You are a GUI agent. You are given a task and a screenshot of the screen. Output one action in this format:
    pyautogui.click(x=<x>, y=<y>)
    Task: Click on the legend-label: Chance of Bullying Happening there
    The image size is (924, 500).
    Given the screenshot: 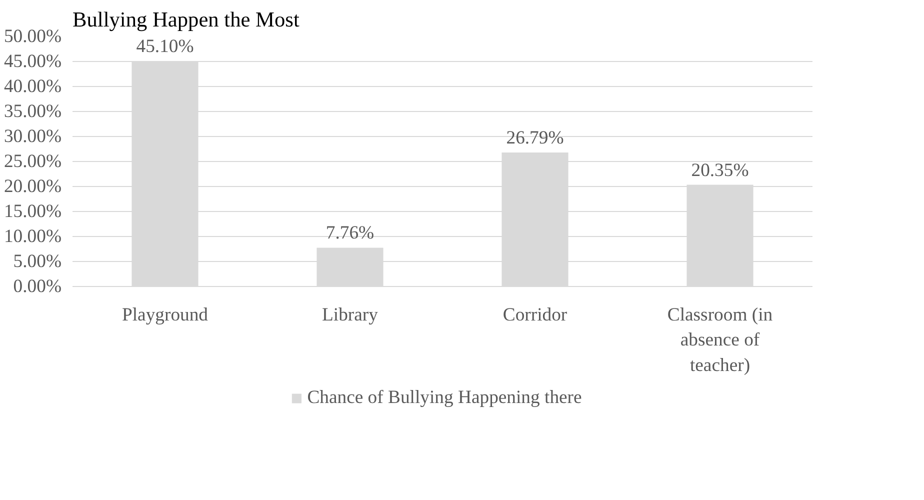 What is the action you would take?
    pyautogui.click(x=444, y=398)
    